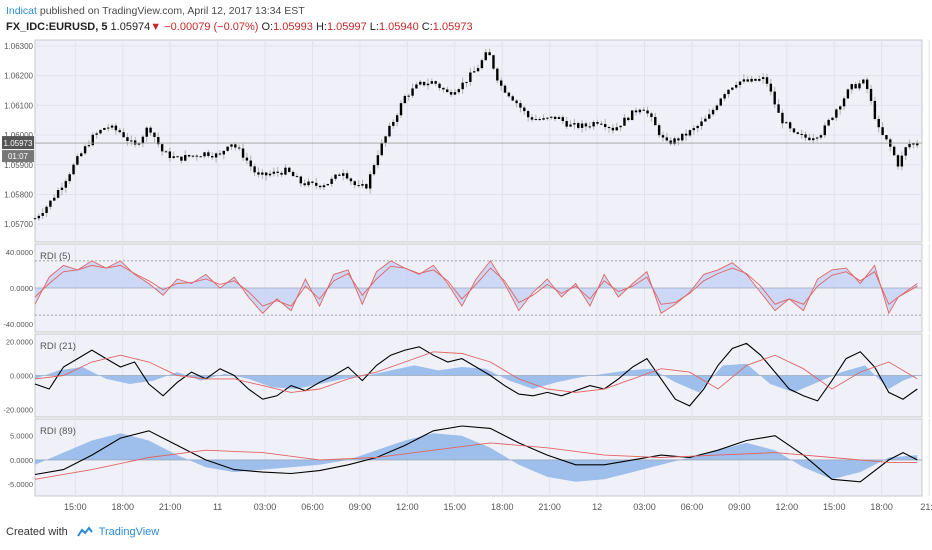 This screenshot has width=932, height=550. I want to click on rdi-line, so click(476, 454).